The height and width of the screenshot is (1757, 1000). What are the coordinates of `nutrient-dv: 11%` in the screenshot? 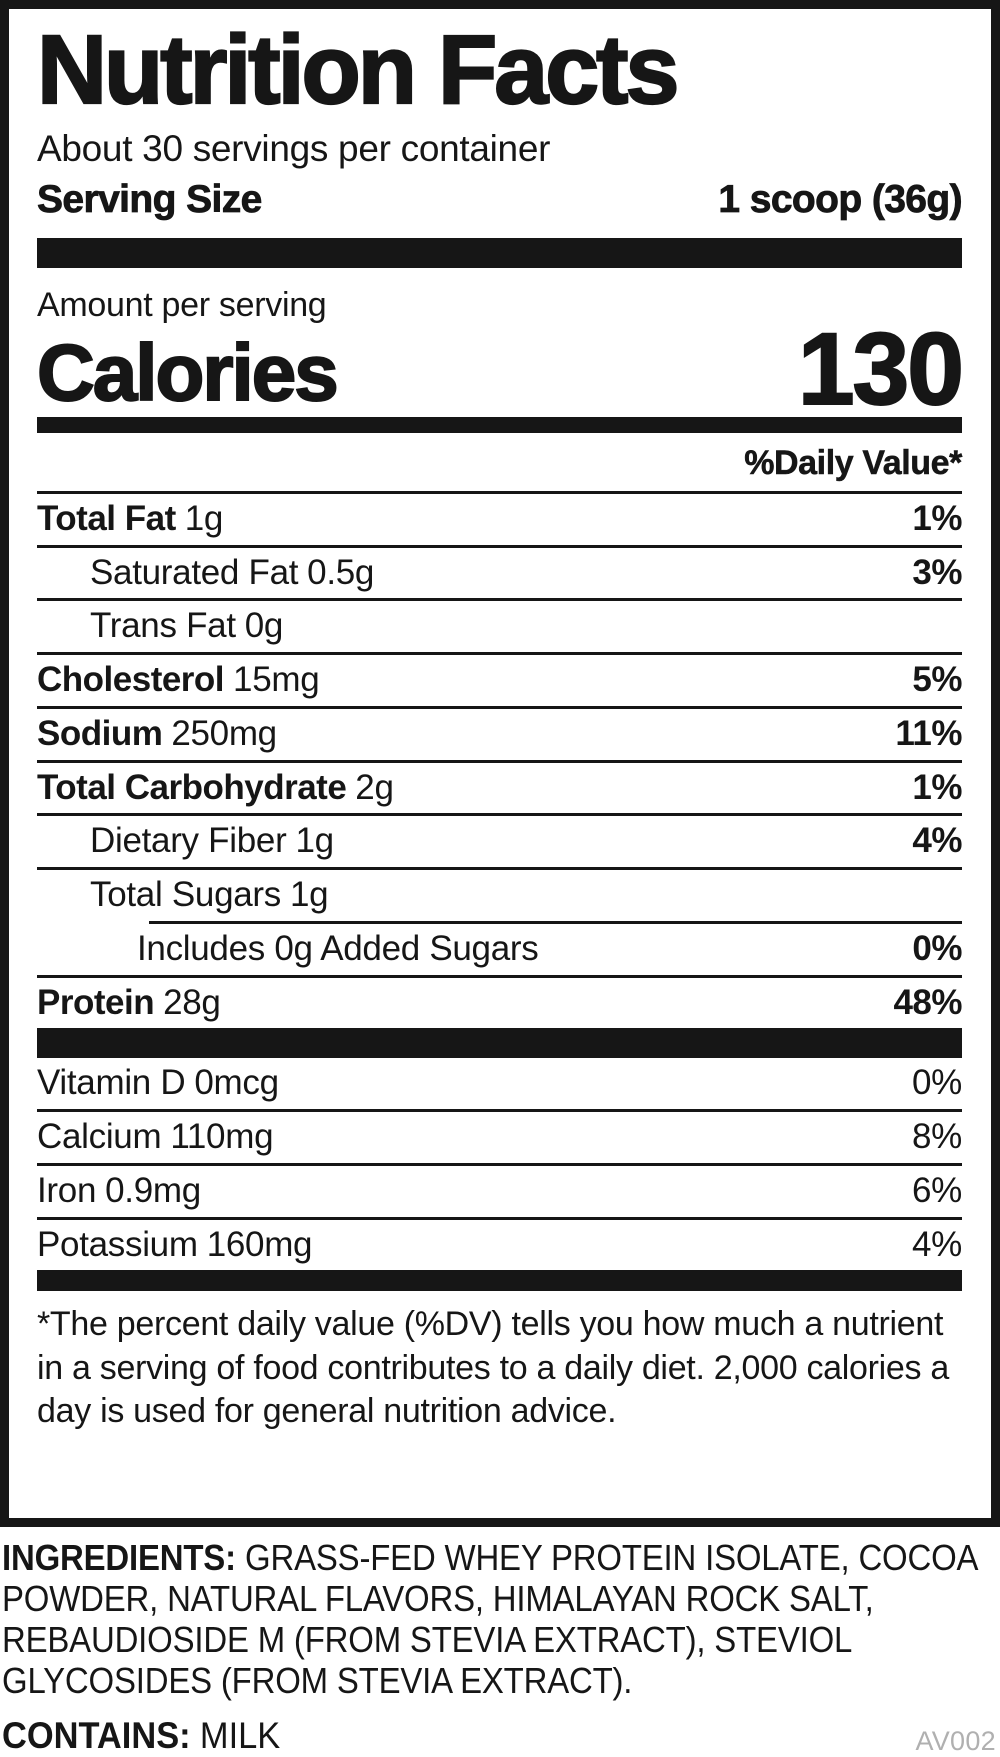 It's located at (928, 733).